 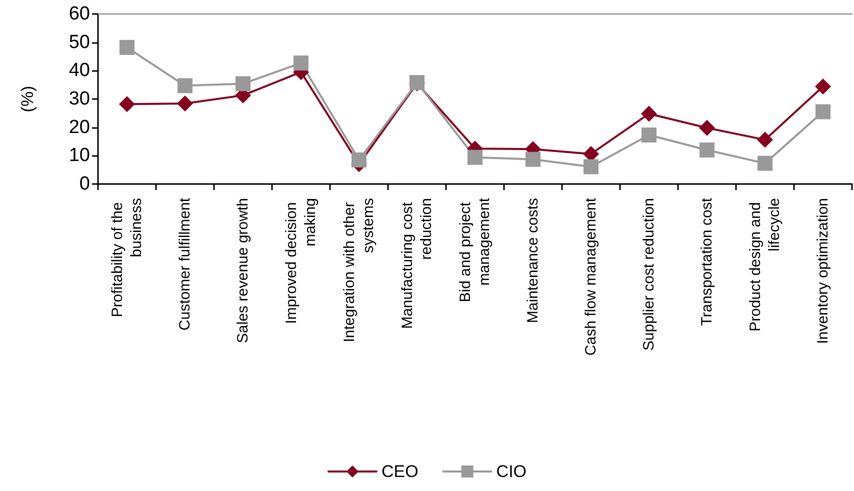 What do you see at coordinates (79, 42) in the screenshot?
I see `y-tick-label: 50` at bounding box center [79, 42].